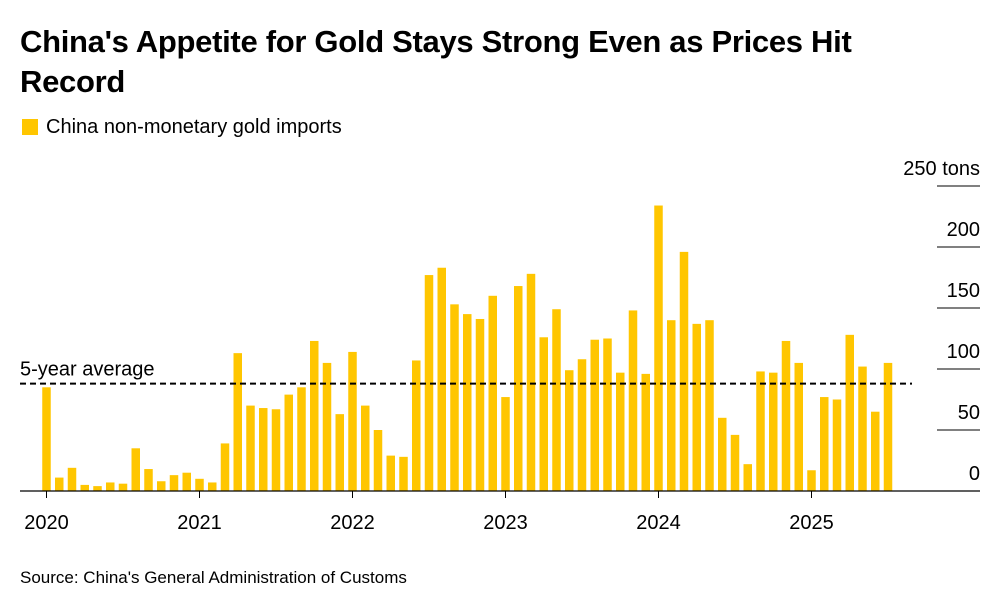 The height and width of the screenshot is (615, 1000). I want to click on legend-swatch, so click(30, 127).